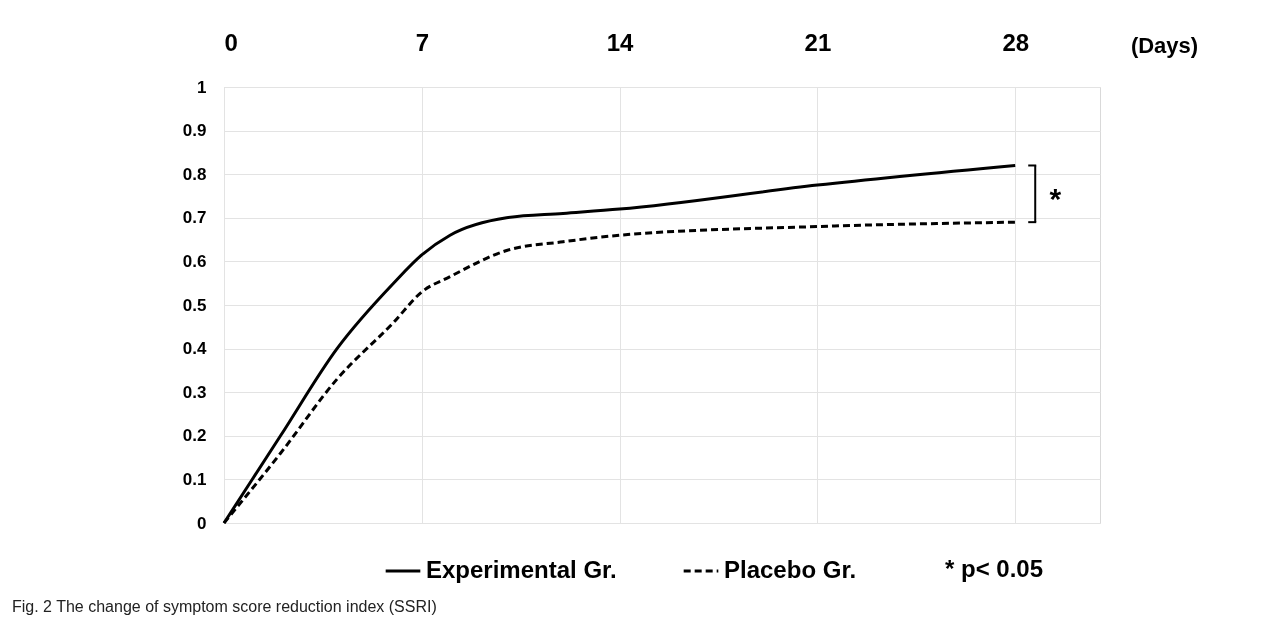 Image resolution: width=1282 pixels, height=630 pixels. I want to click on y-tick-label: 0.4, so click(195, 349).